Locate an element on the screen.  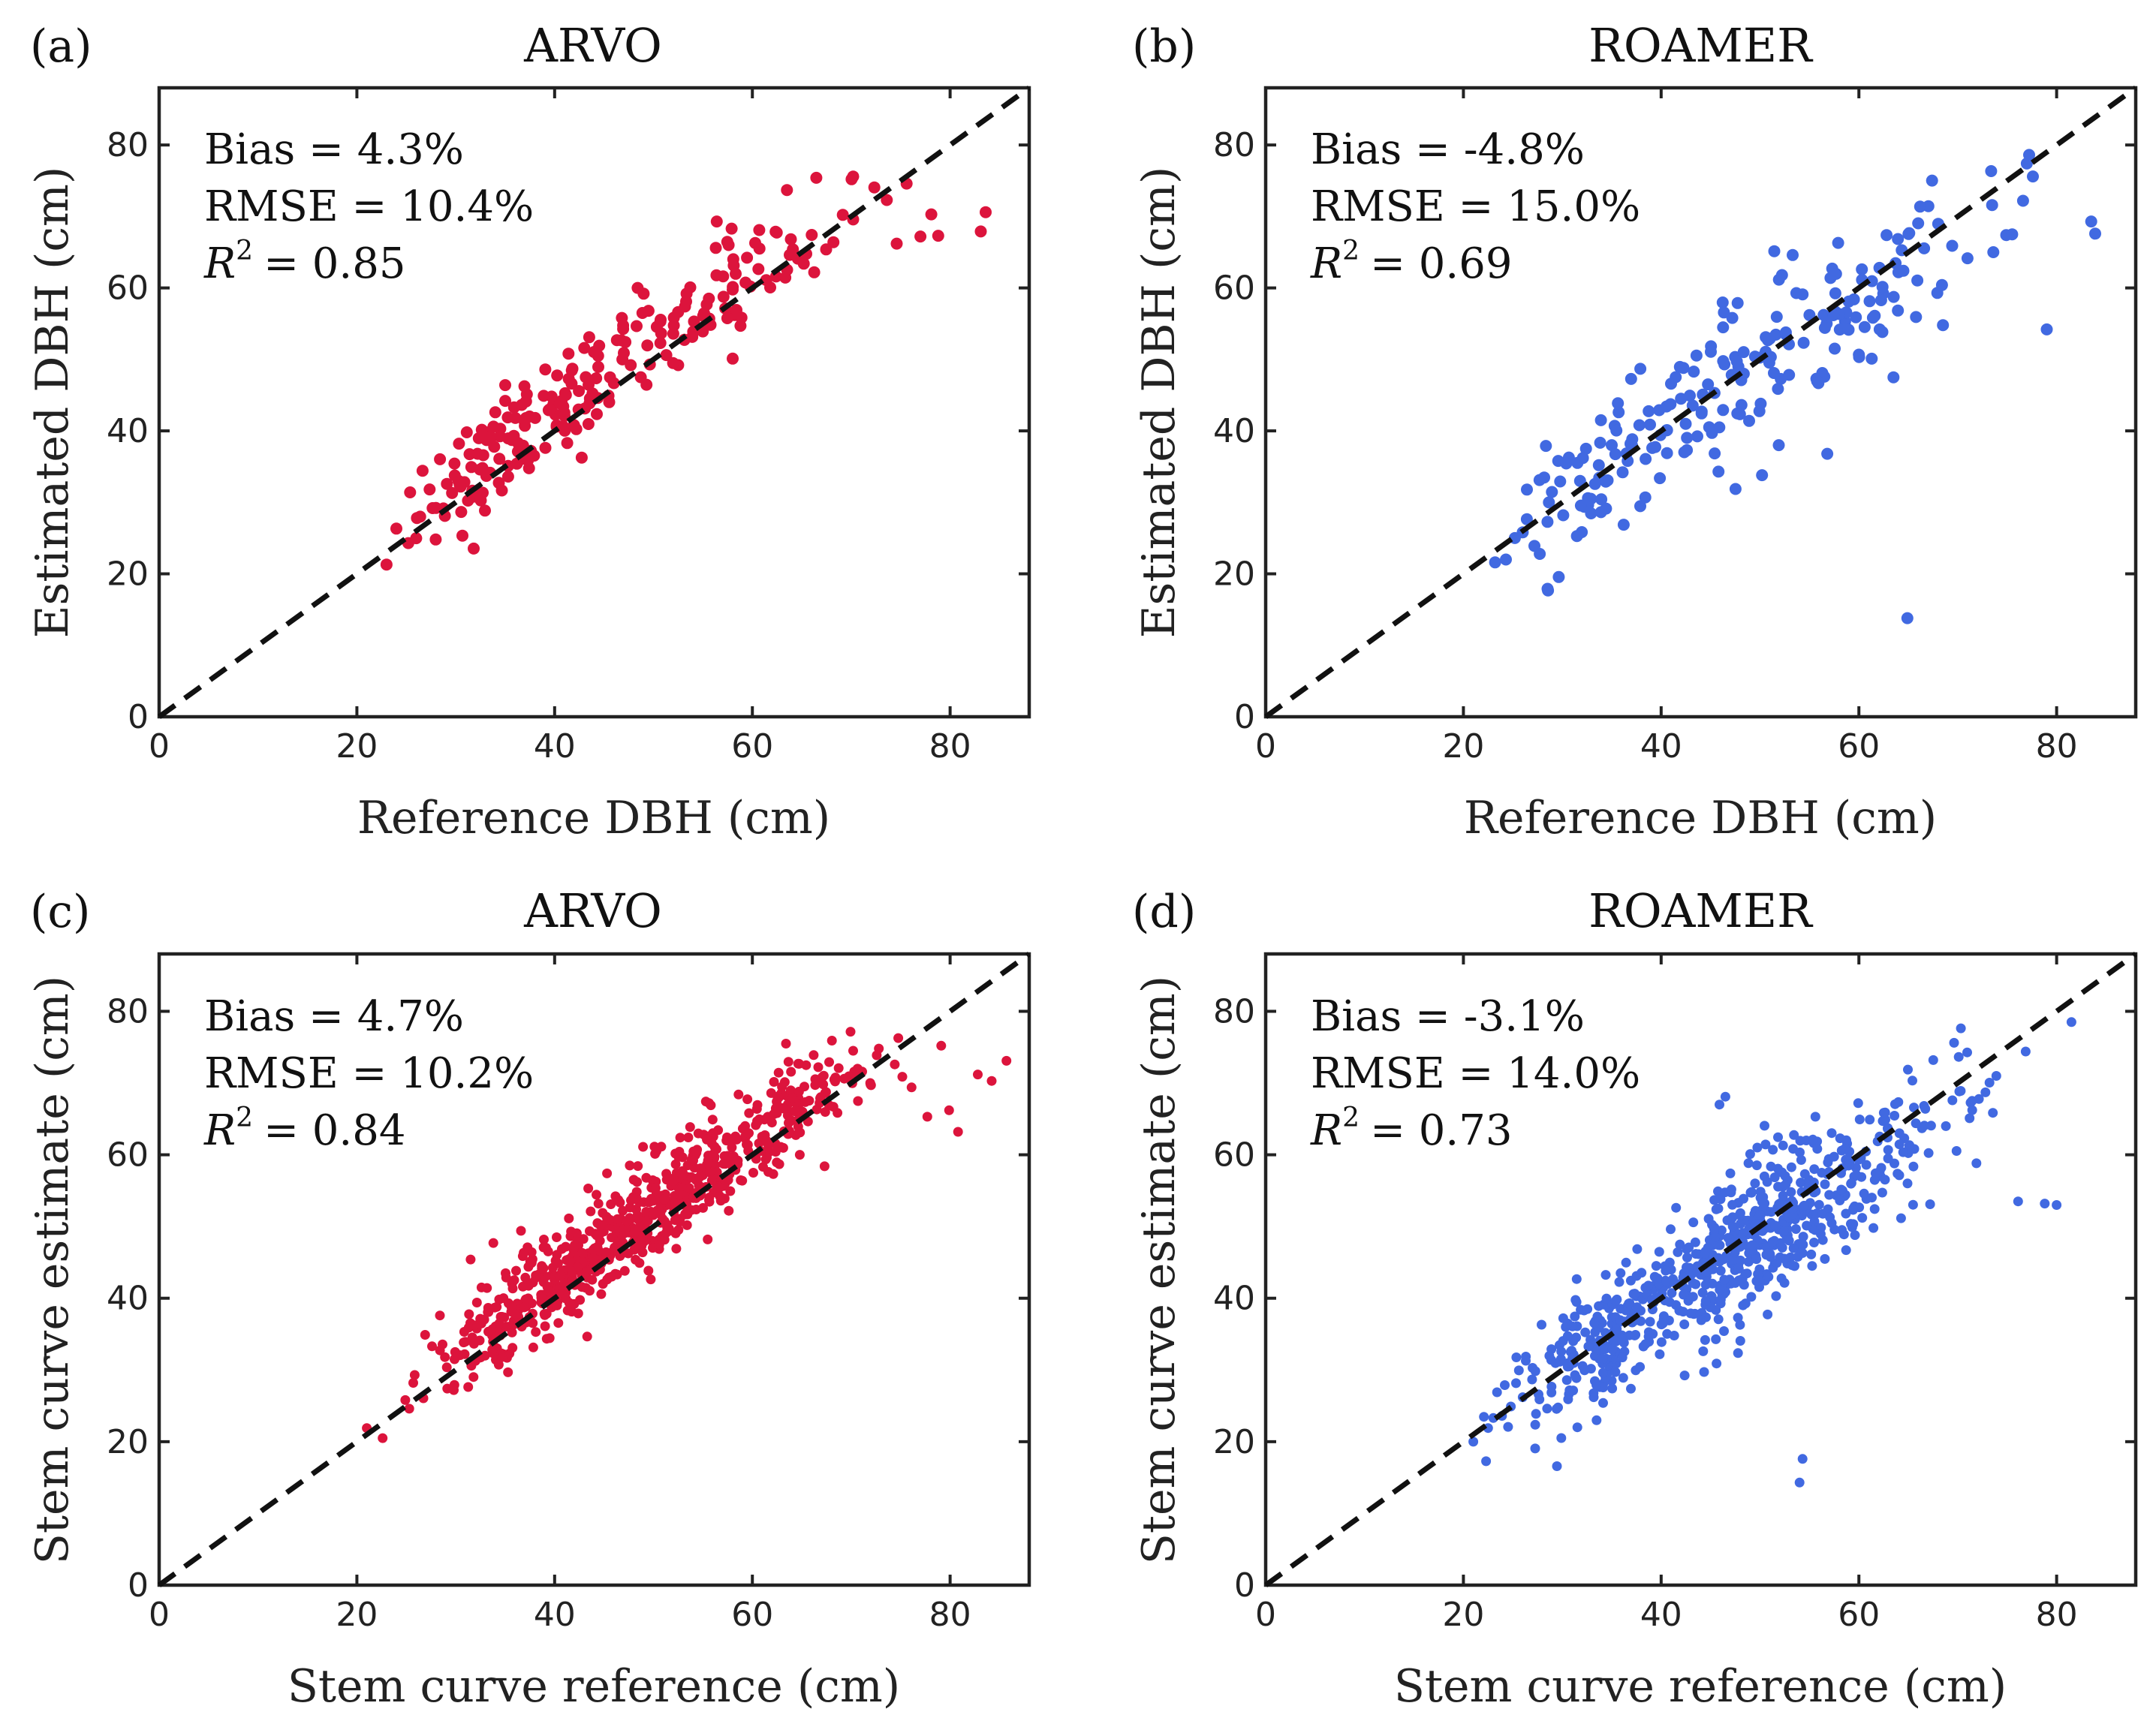
x-axis-label: Reference DBH (cm) is located at coordinates (593, 818).